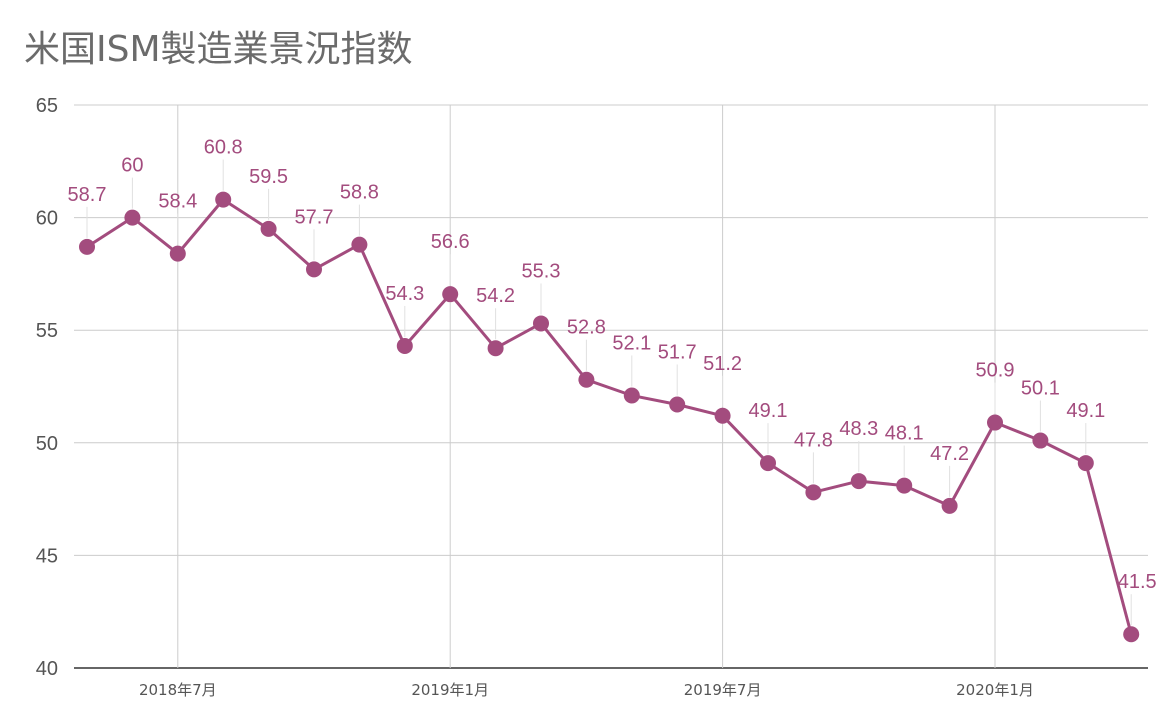 Image resolution: width=1172 pixels, height=724 pixels. I want to click on x-tick-label: 2019年7月, so click(723, 690).